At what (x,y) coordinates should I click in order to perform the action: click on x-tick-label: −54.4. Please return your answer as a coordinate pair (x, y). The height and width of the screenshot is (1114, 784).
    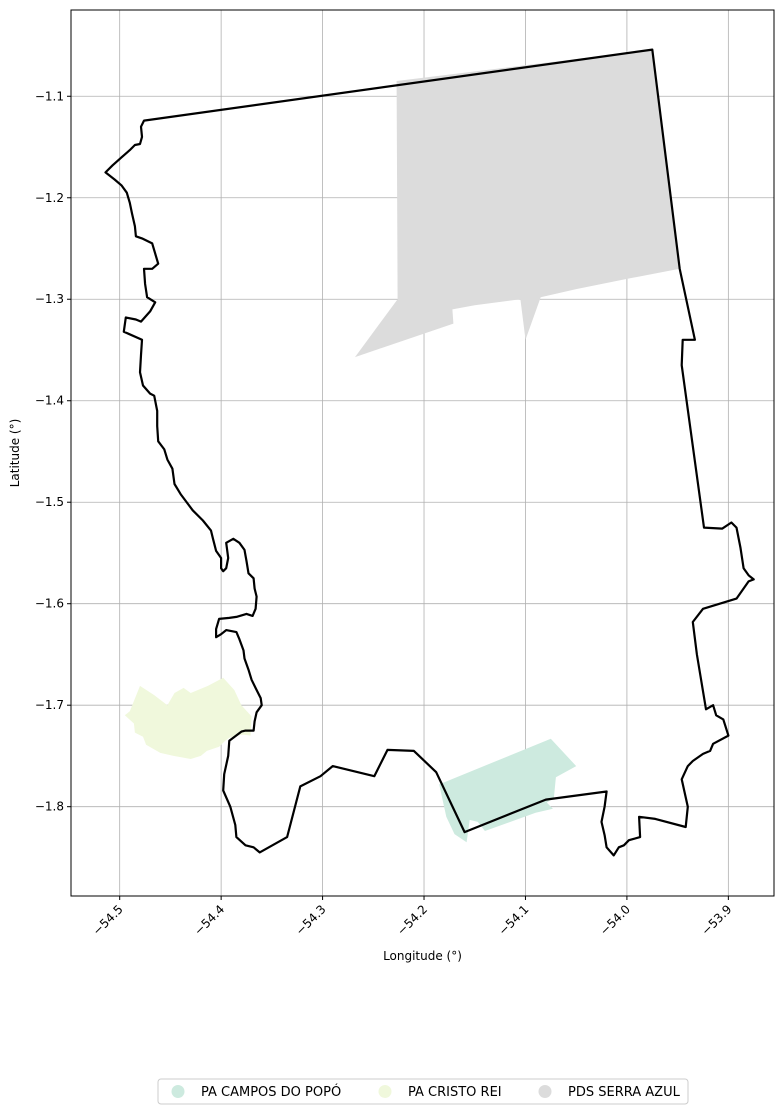
    Looking at the image, I should click on (209, 920).